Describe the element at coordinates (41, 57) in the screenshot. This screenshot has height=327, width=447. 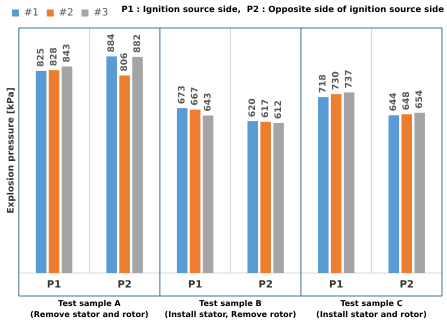
I see `data-label: 825` at that location.